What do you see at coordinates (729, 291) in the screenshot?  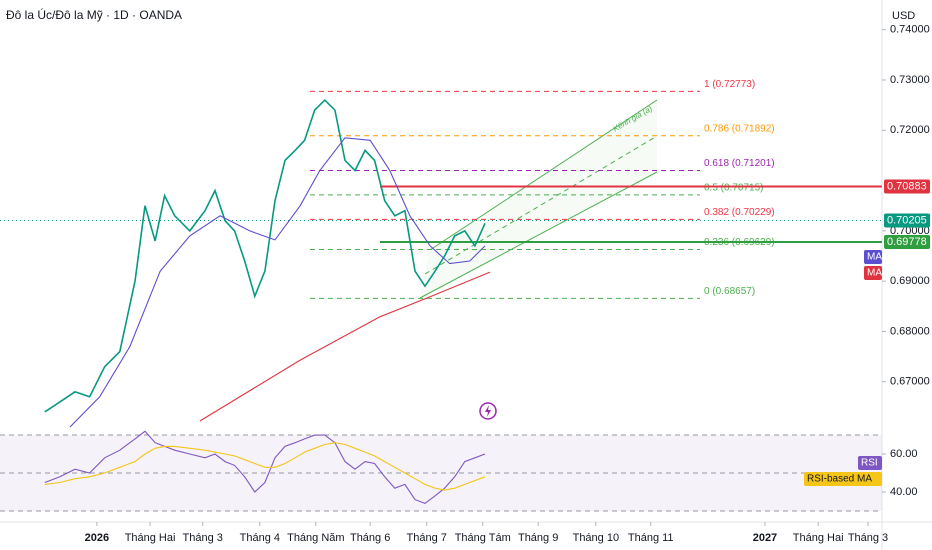 I see `fib-label: 0 (0.68657)` at bounding box center [729, 291].